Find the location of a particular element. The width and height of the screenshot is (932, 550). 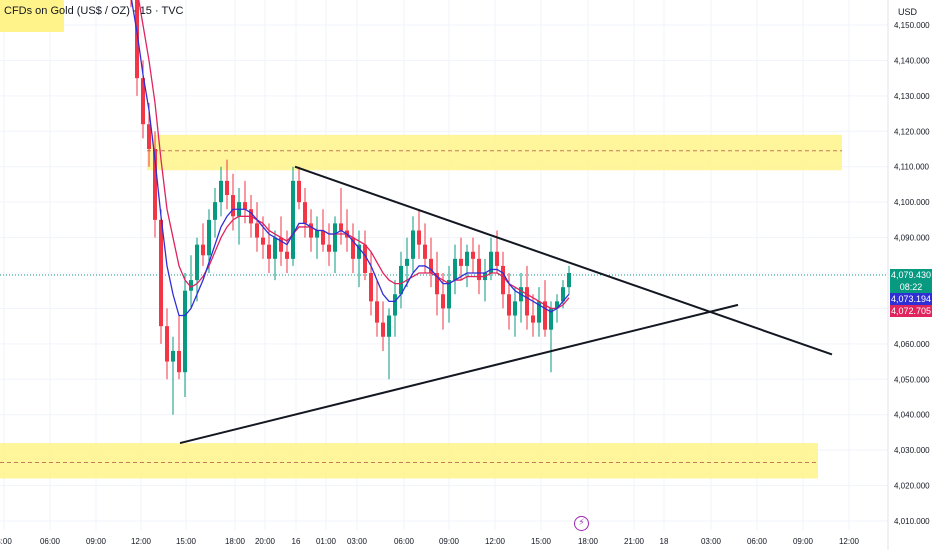

last-price-label: 4,079.430 is located at coordinates (911, 275).